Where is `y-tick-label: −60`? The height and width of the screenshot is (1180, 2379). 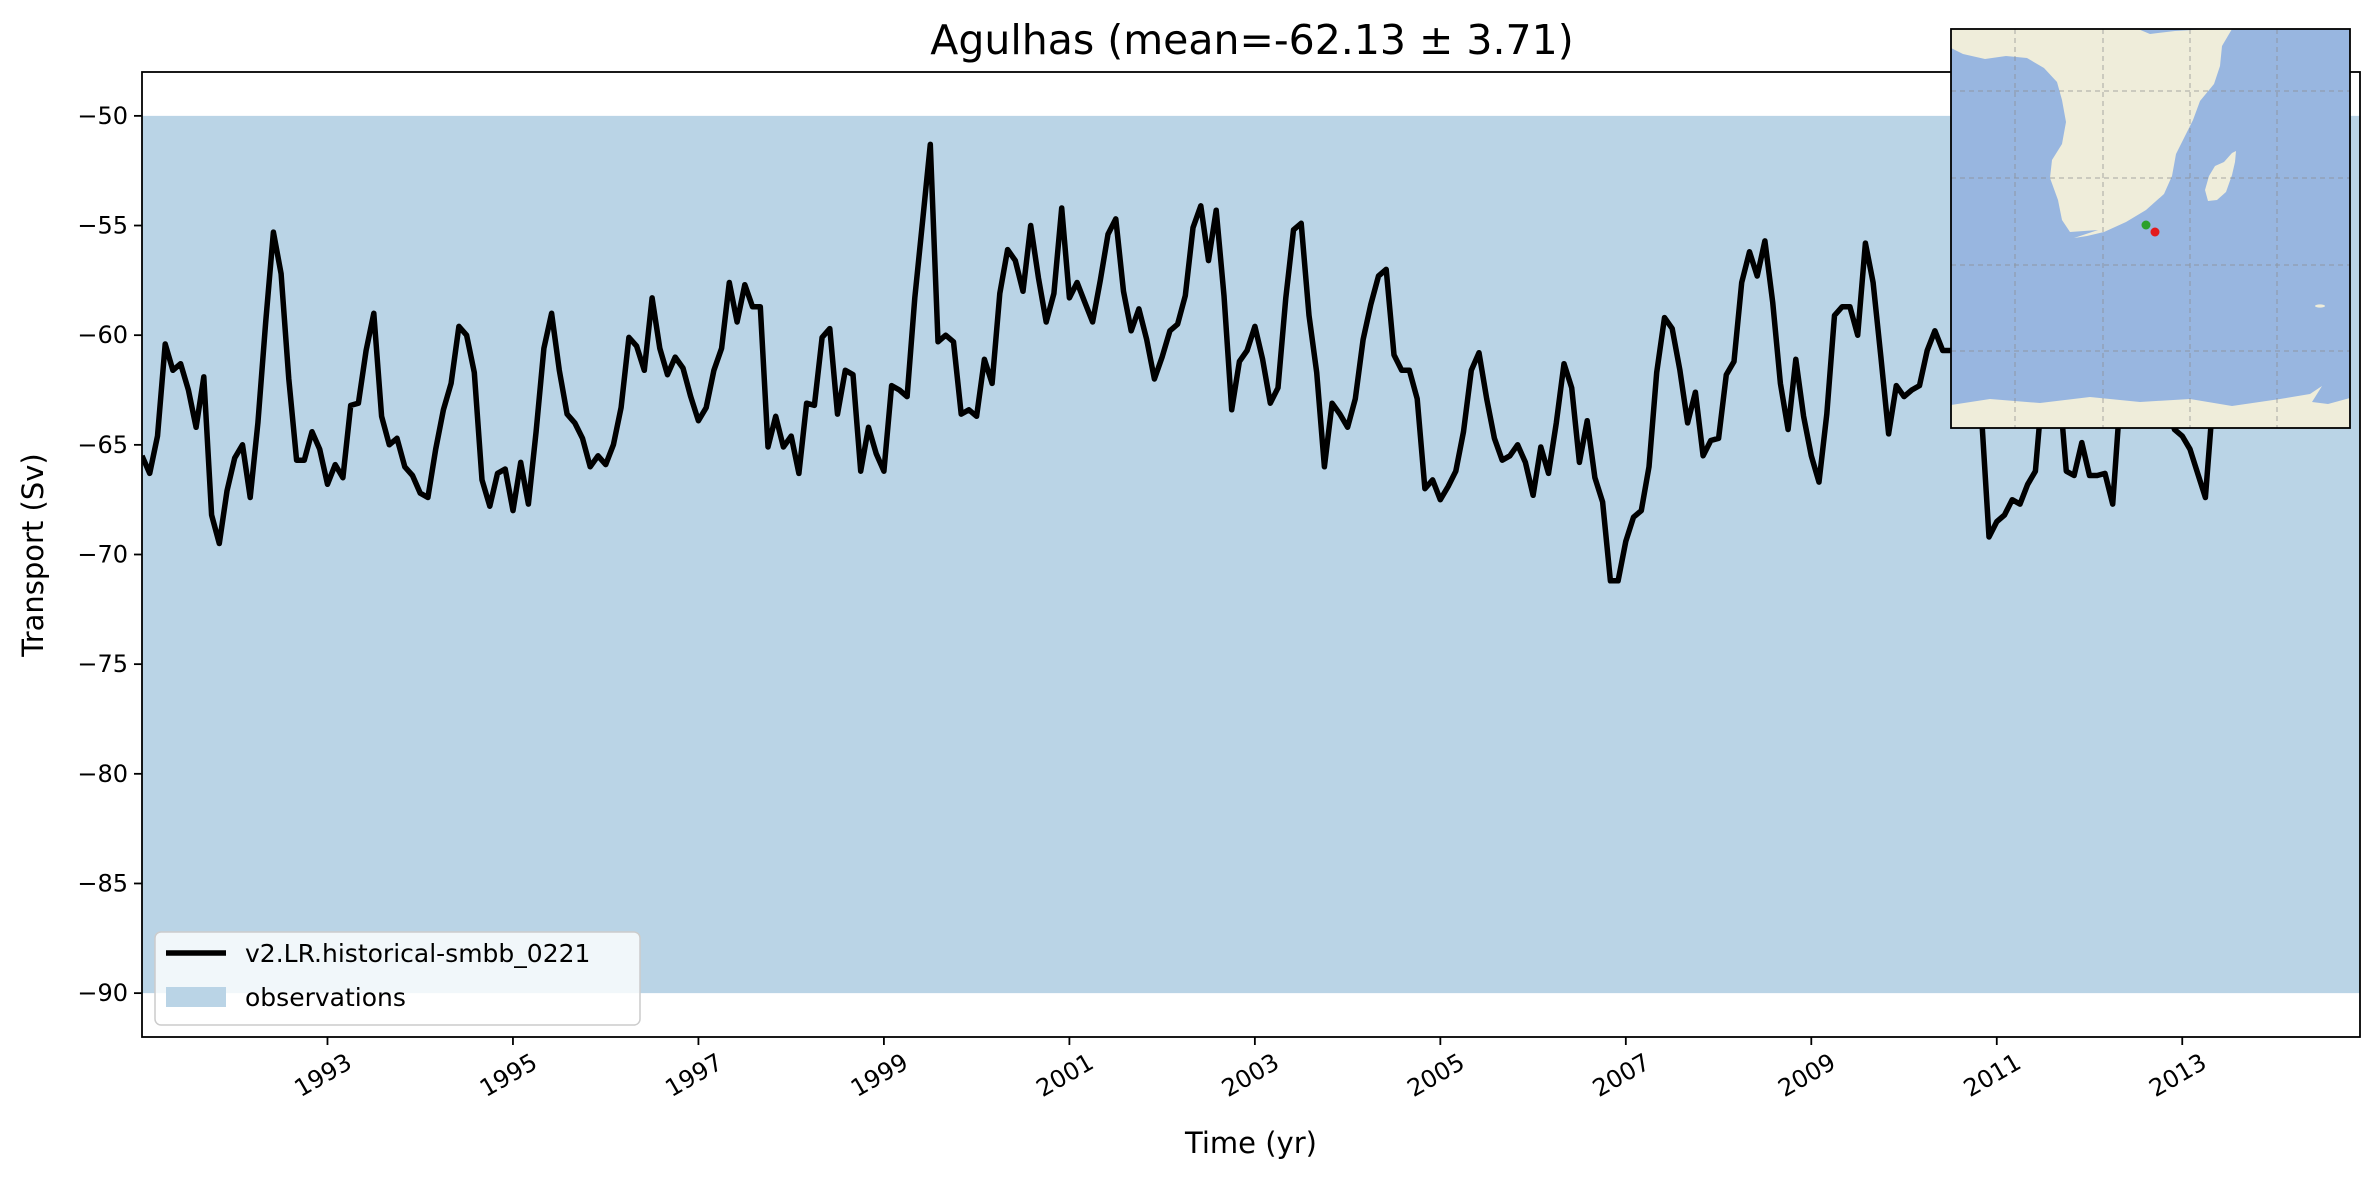 y-tick-label: −60 is located at coordinates (102, 335).